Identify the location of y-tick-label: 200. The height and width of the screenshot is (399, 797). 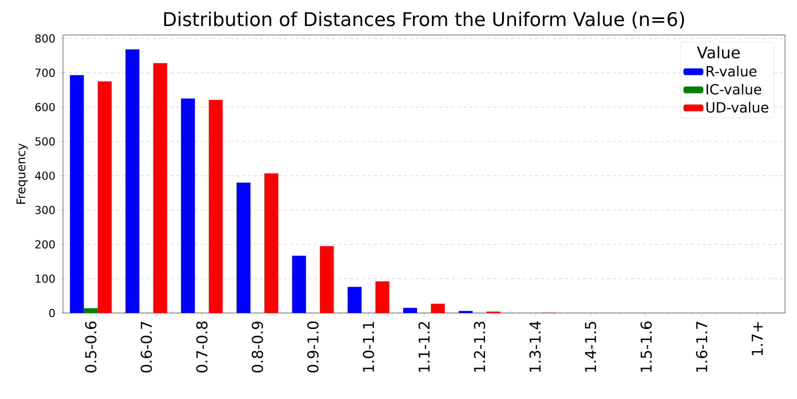
(45, 244).